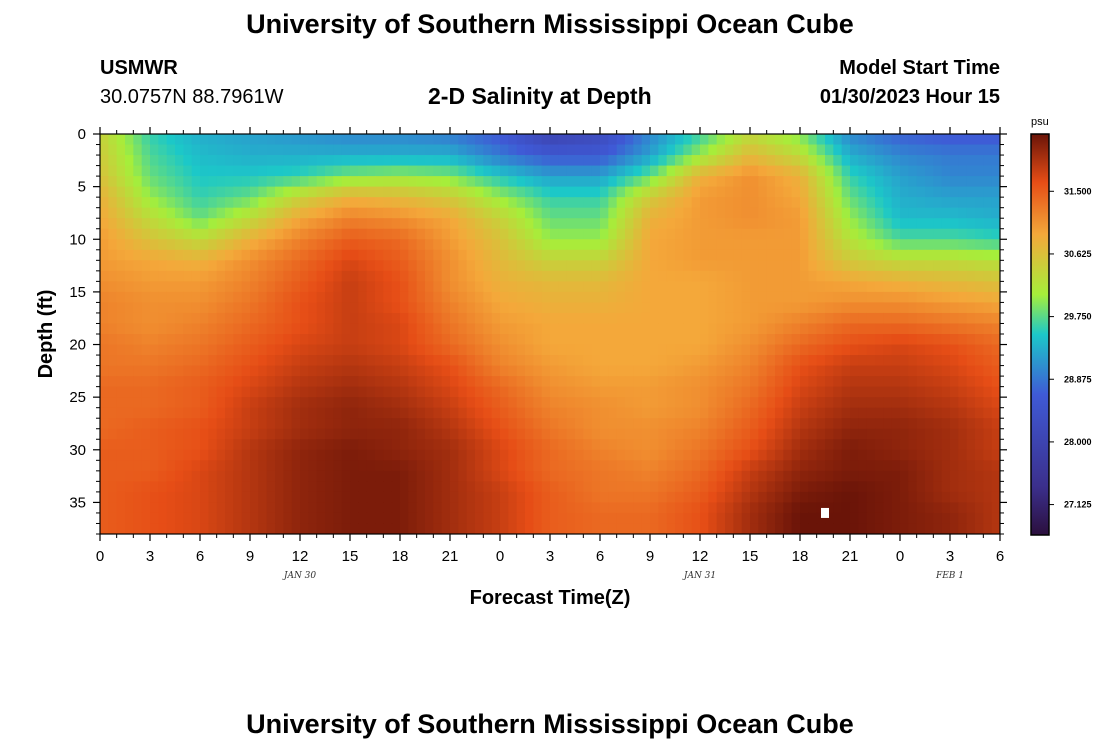 Image resolution: width=1100 pixels, height=750 pixels. I want to click on station-marker, so click(825, 512).